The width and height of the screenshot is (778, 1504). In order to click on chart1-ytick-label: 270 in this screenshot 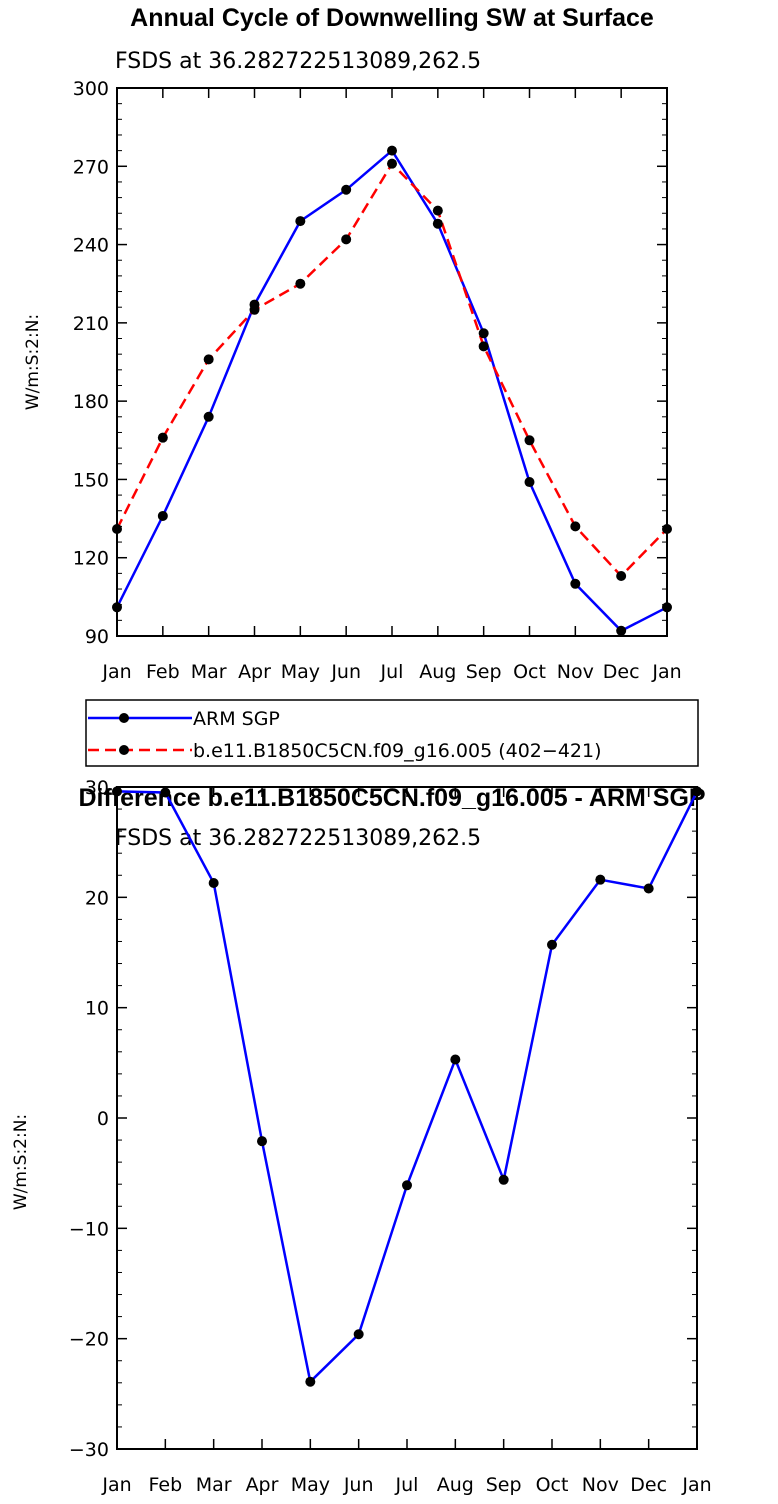, I will do `click(91, 167)`.